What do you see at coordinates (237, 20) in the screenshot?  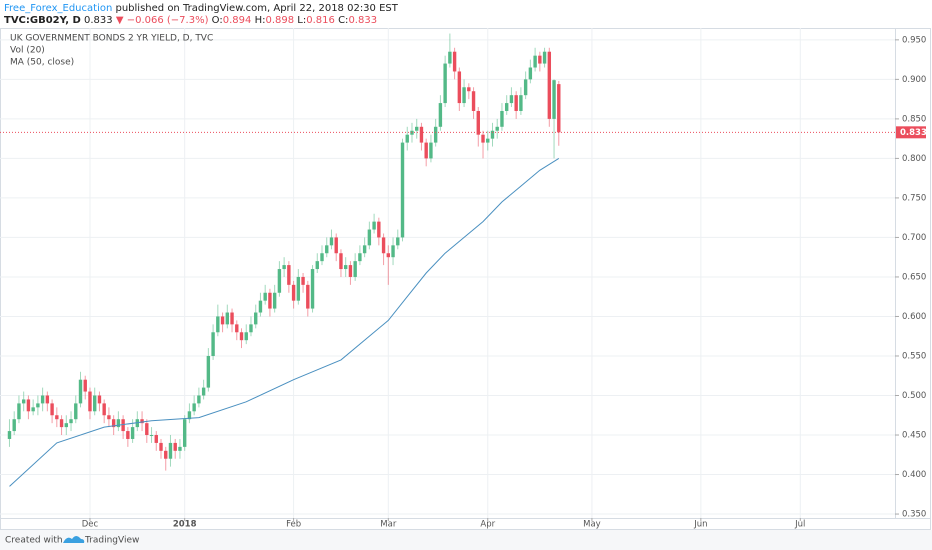 I see `o-value: 0.894` at bounding box center [237, 20].